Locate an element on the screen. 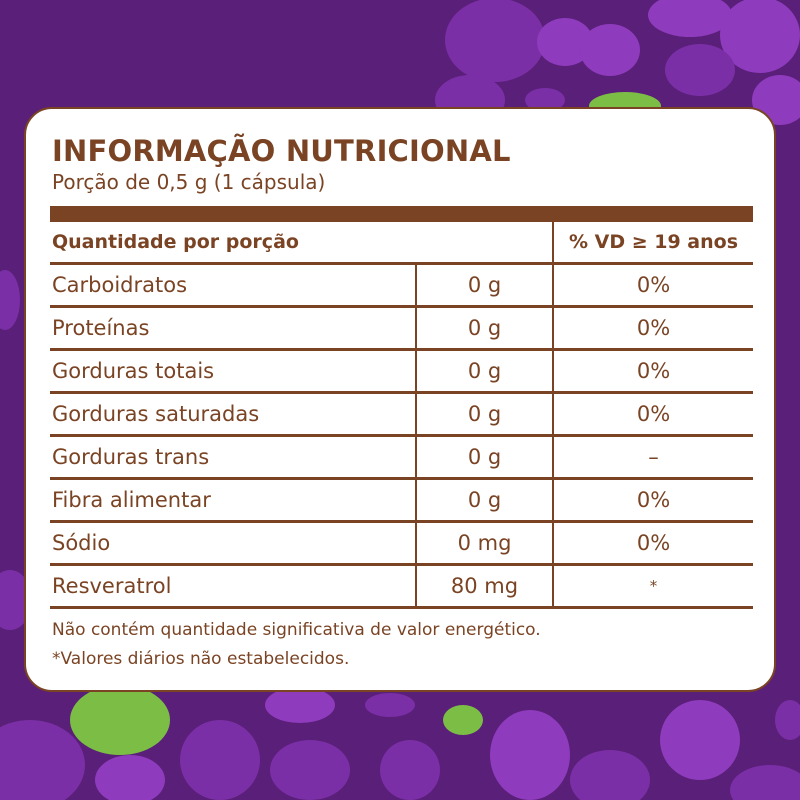 Image resolution: width=800 pixels, height=800 pixels. table-row: Carboidratos 0 g 0% is located at coordinates (401, 286).